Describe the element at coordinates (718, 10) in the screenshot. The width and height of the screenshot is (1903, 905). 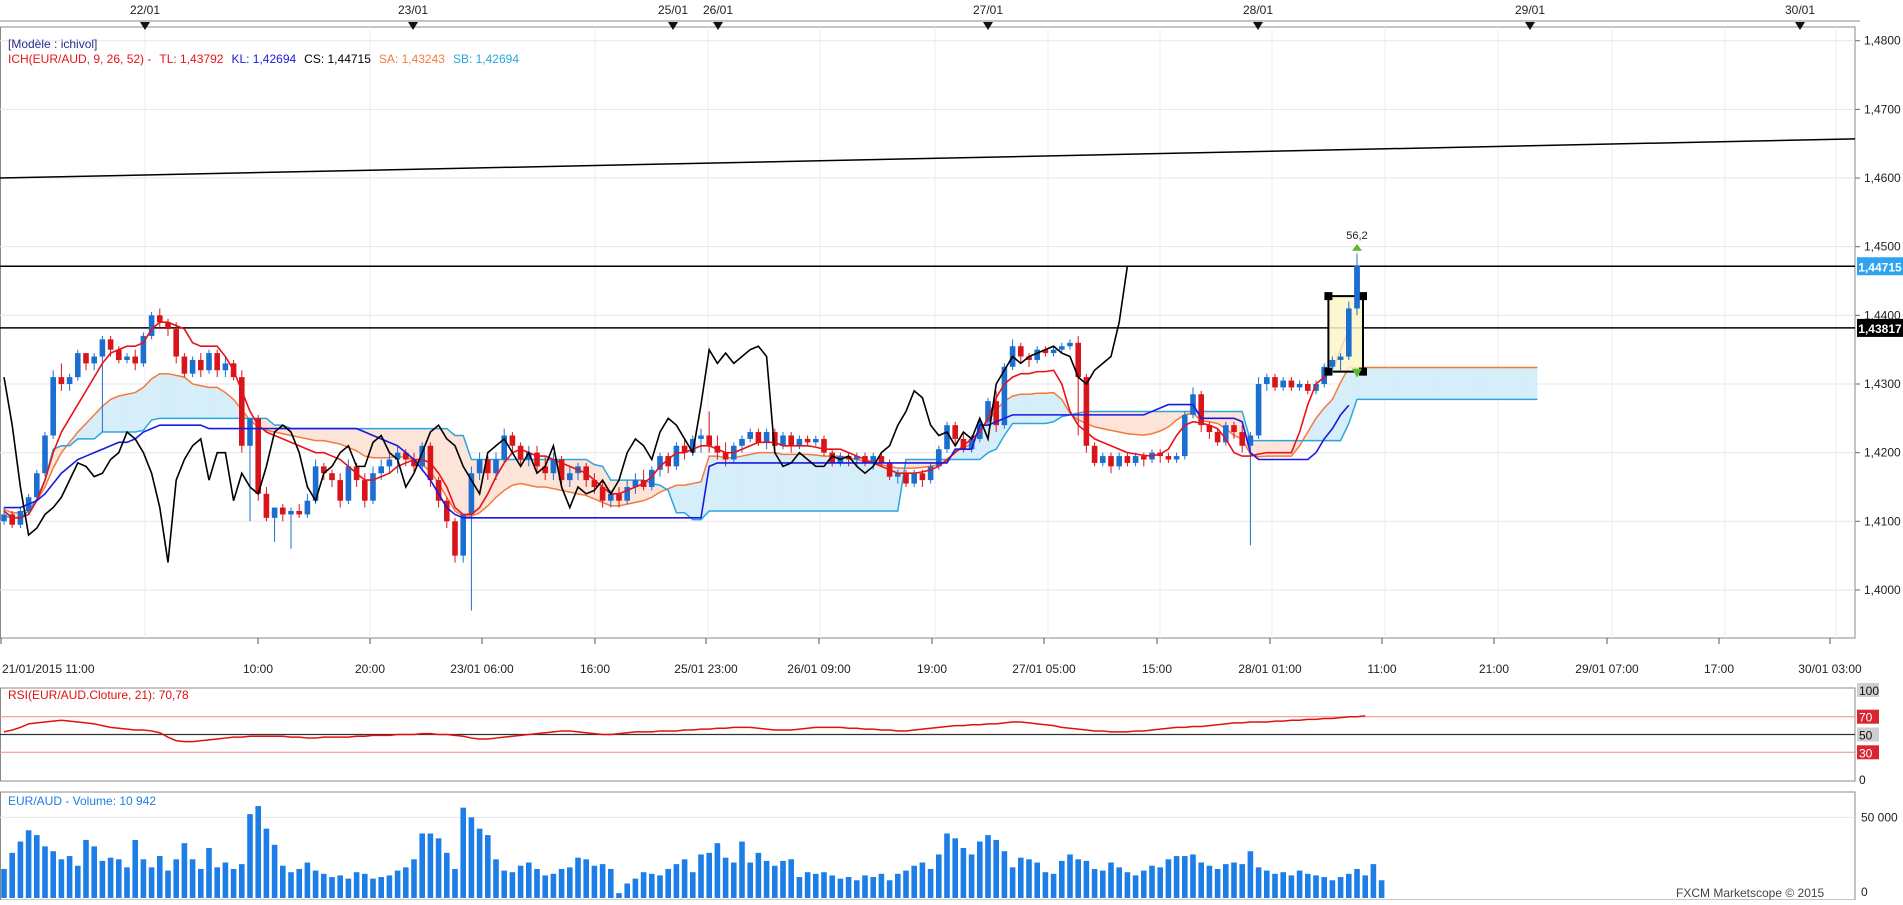
I see `top-date-label: 26/01` at that location.